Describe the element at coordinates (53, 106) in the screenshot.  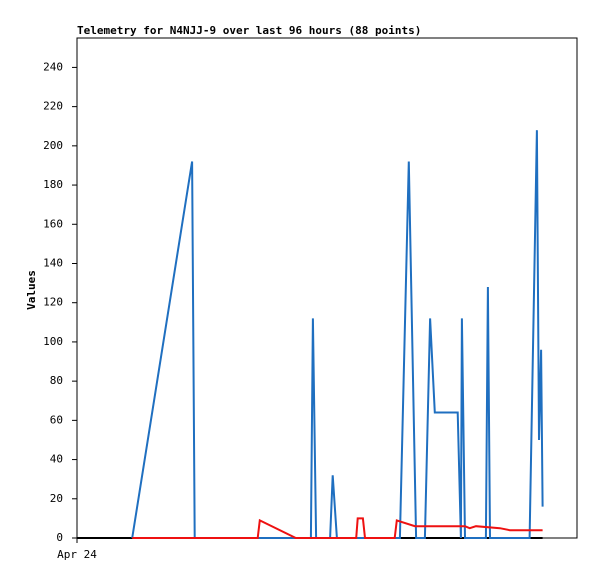
I see `y-tick-label: 220` at that location.